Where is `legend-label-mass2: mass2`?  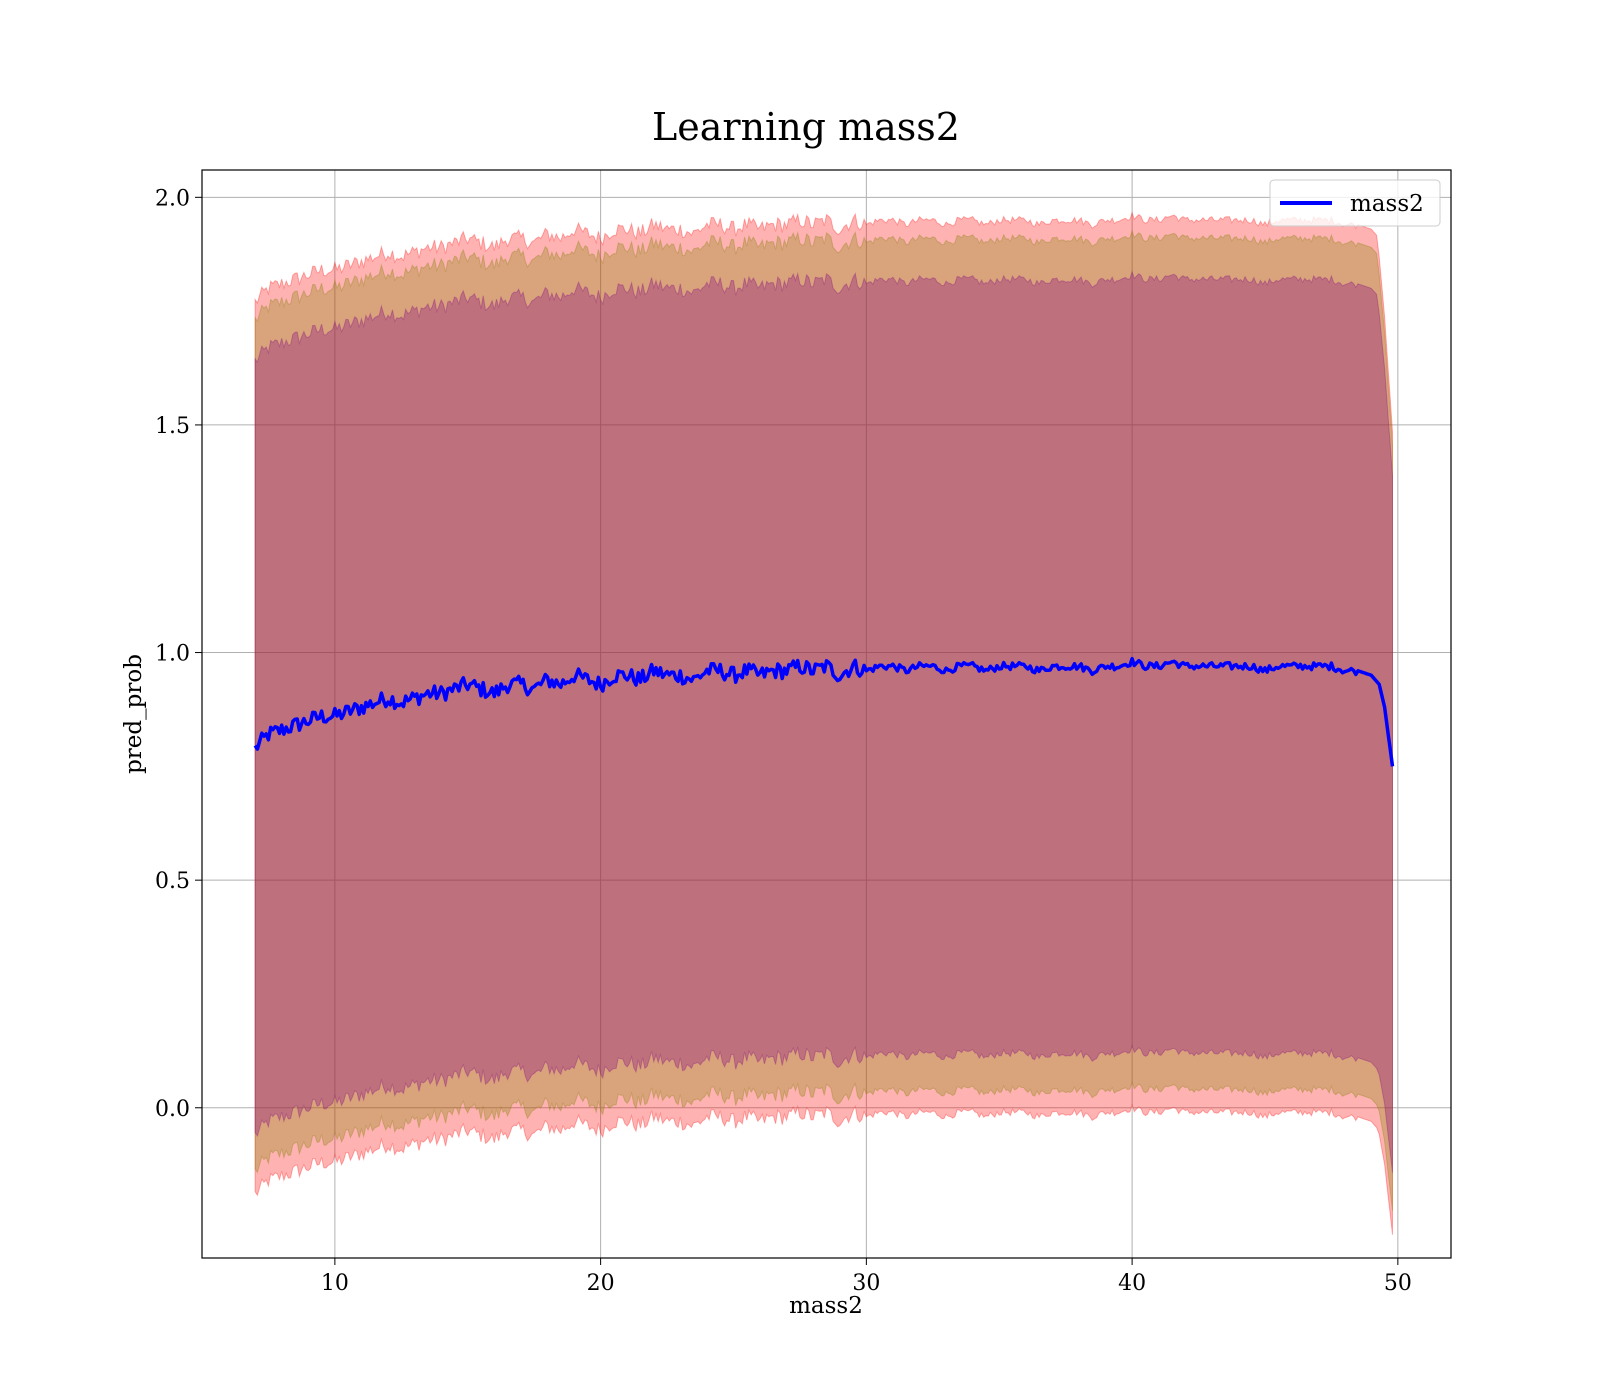
legend-label-mass2: mass2 is located at coordinates (1387, 204).